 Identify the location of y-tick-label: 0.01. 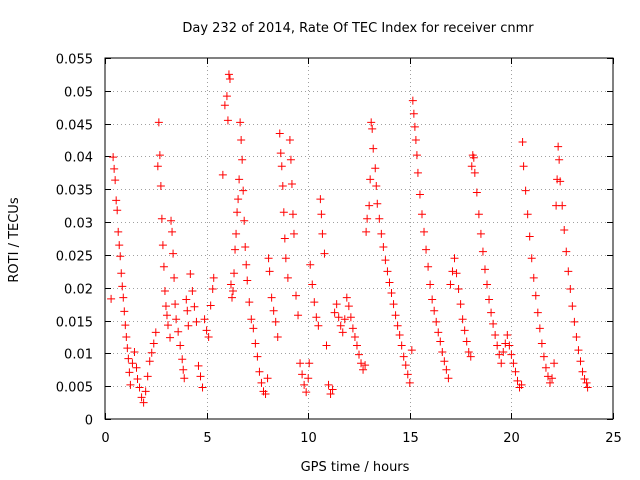
(78, 355).